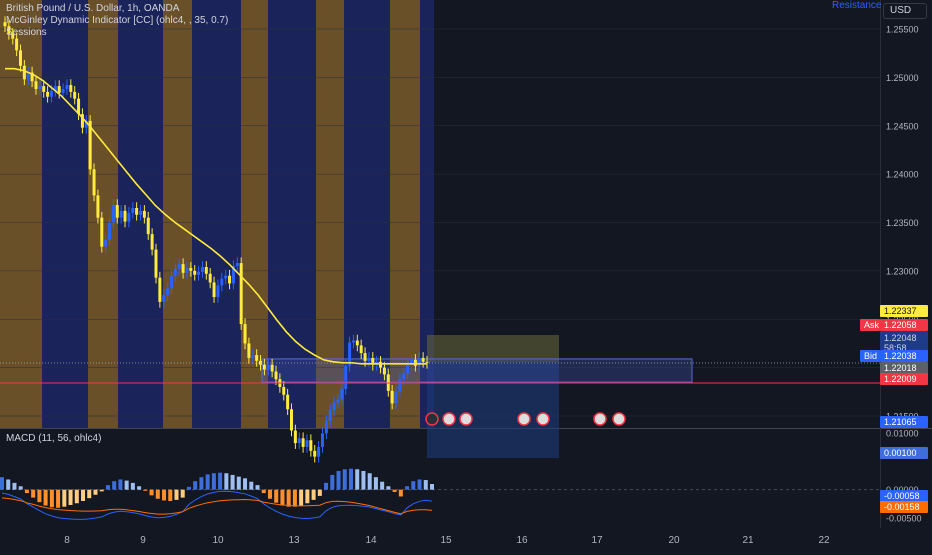 The width and height of the screenshot is (932, 555). Describe the element at coordinates (93, 8) in the screenshot. I see `symbol-title: British Pound / U.S. Dollar, 1h, OANDA` at that location.